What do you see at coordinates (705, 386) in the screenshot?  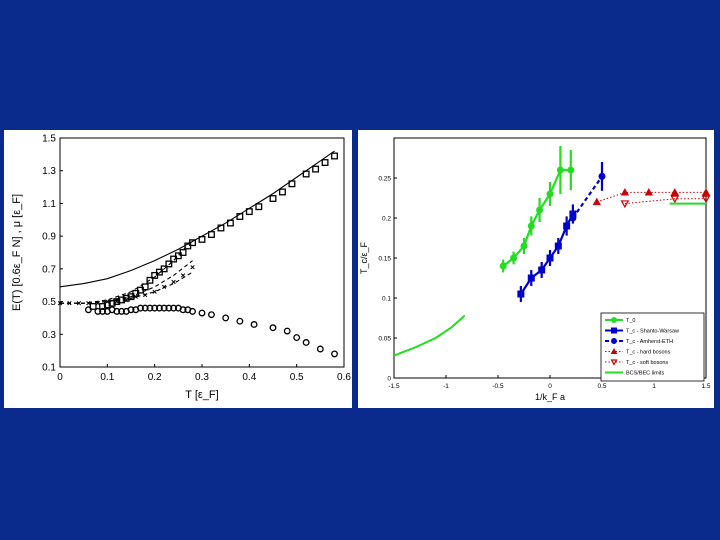 I see `x-tick-label: 1.5` at bounding box center [705, 386].